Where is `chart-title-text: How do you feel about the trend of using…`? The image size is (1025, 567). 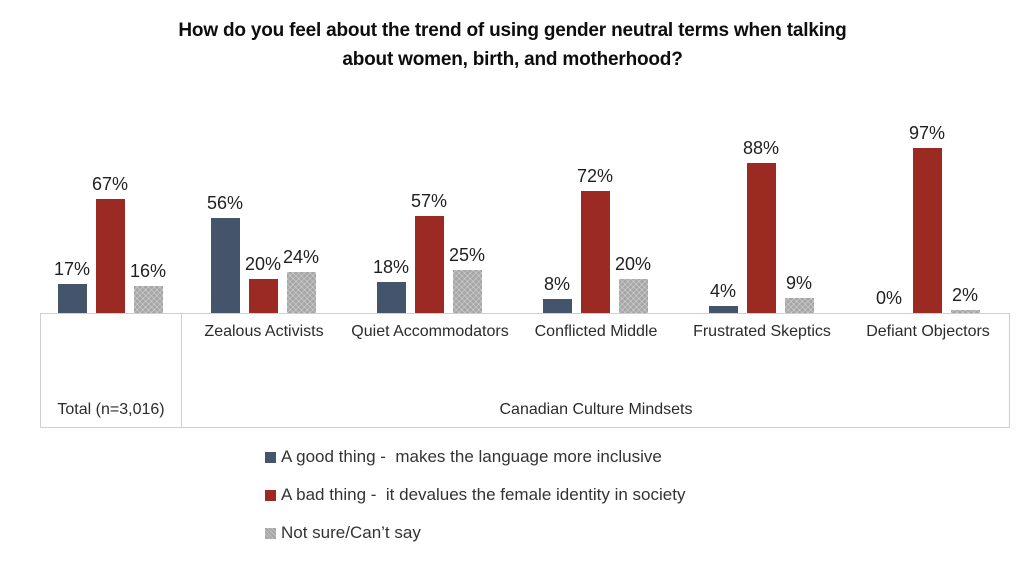 chart-title-text: How do you feel about the trend of using… is located at coordinates (512, 45).